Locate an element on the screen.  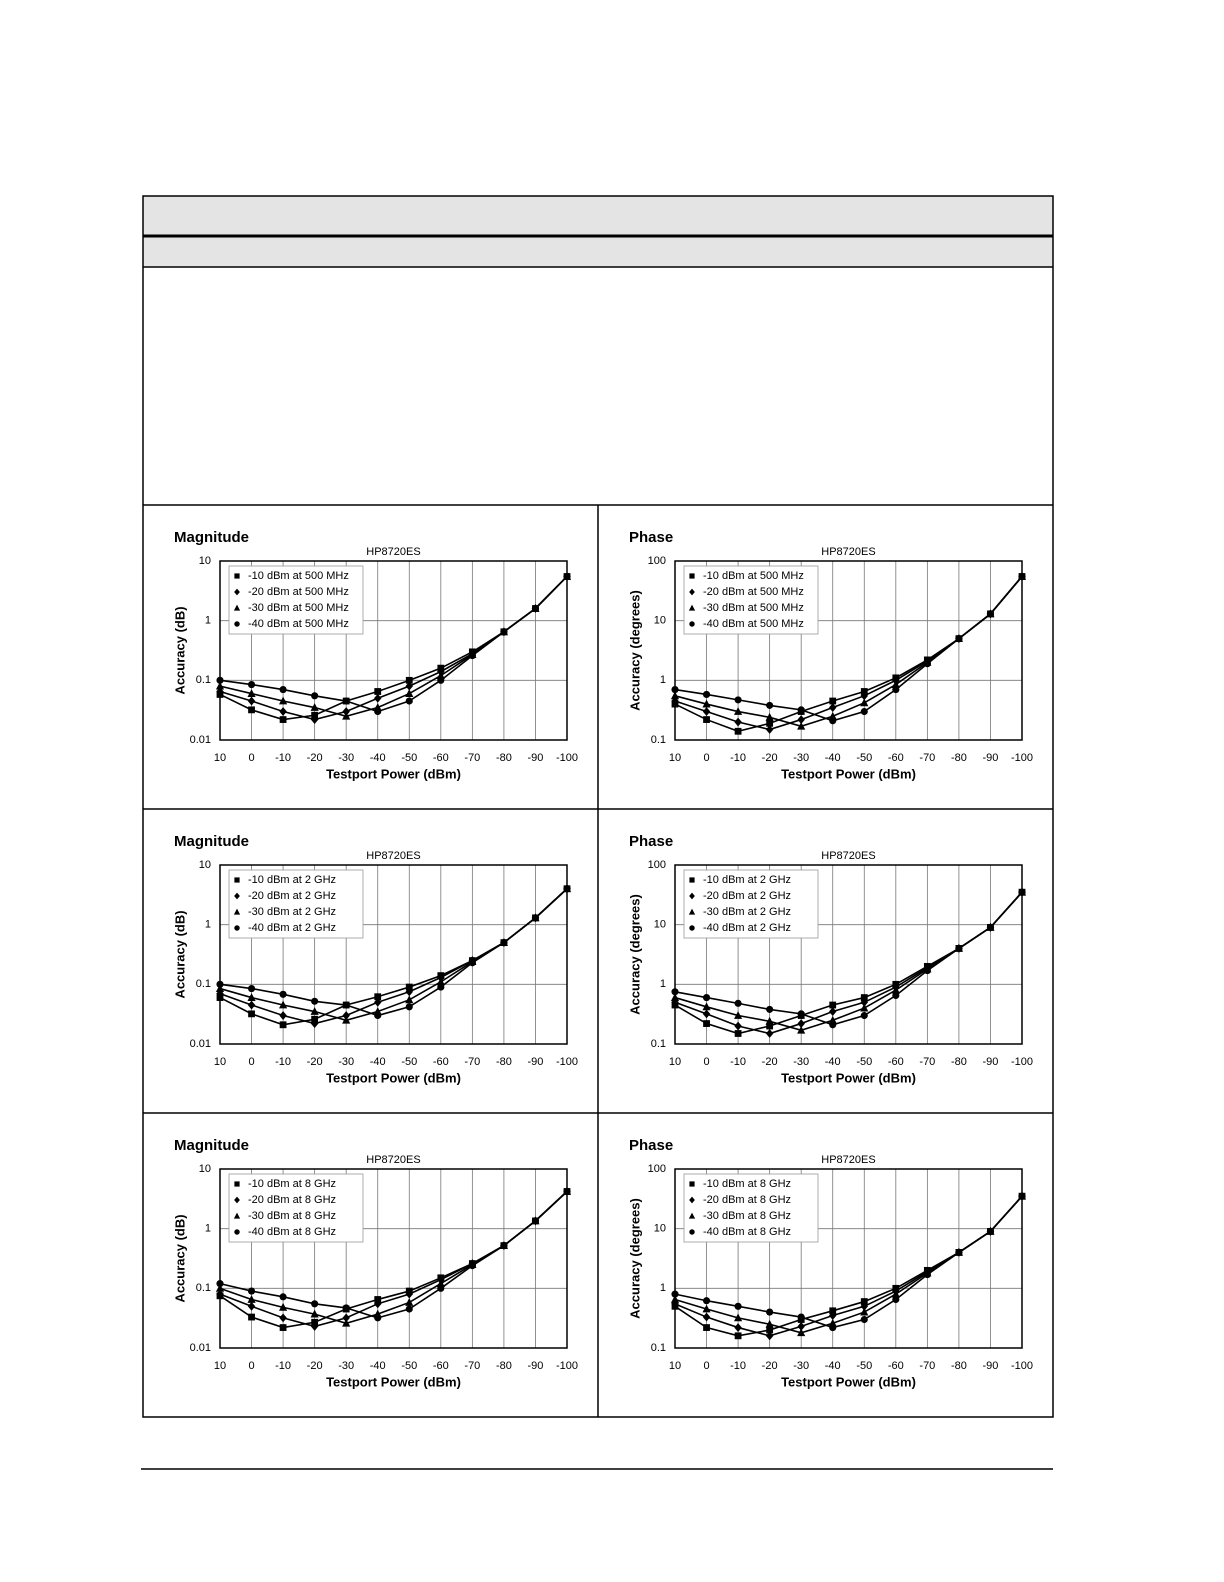
y-tick-label: 0.01 is located at coordinates (200, 1044).